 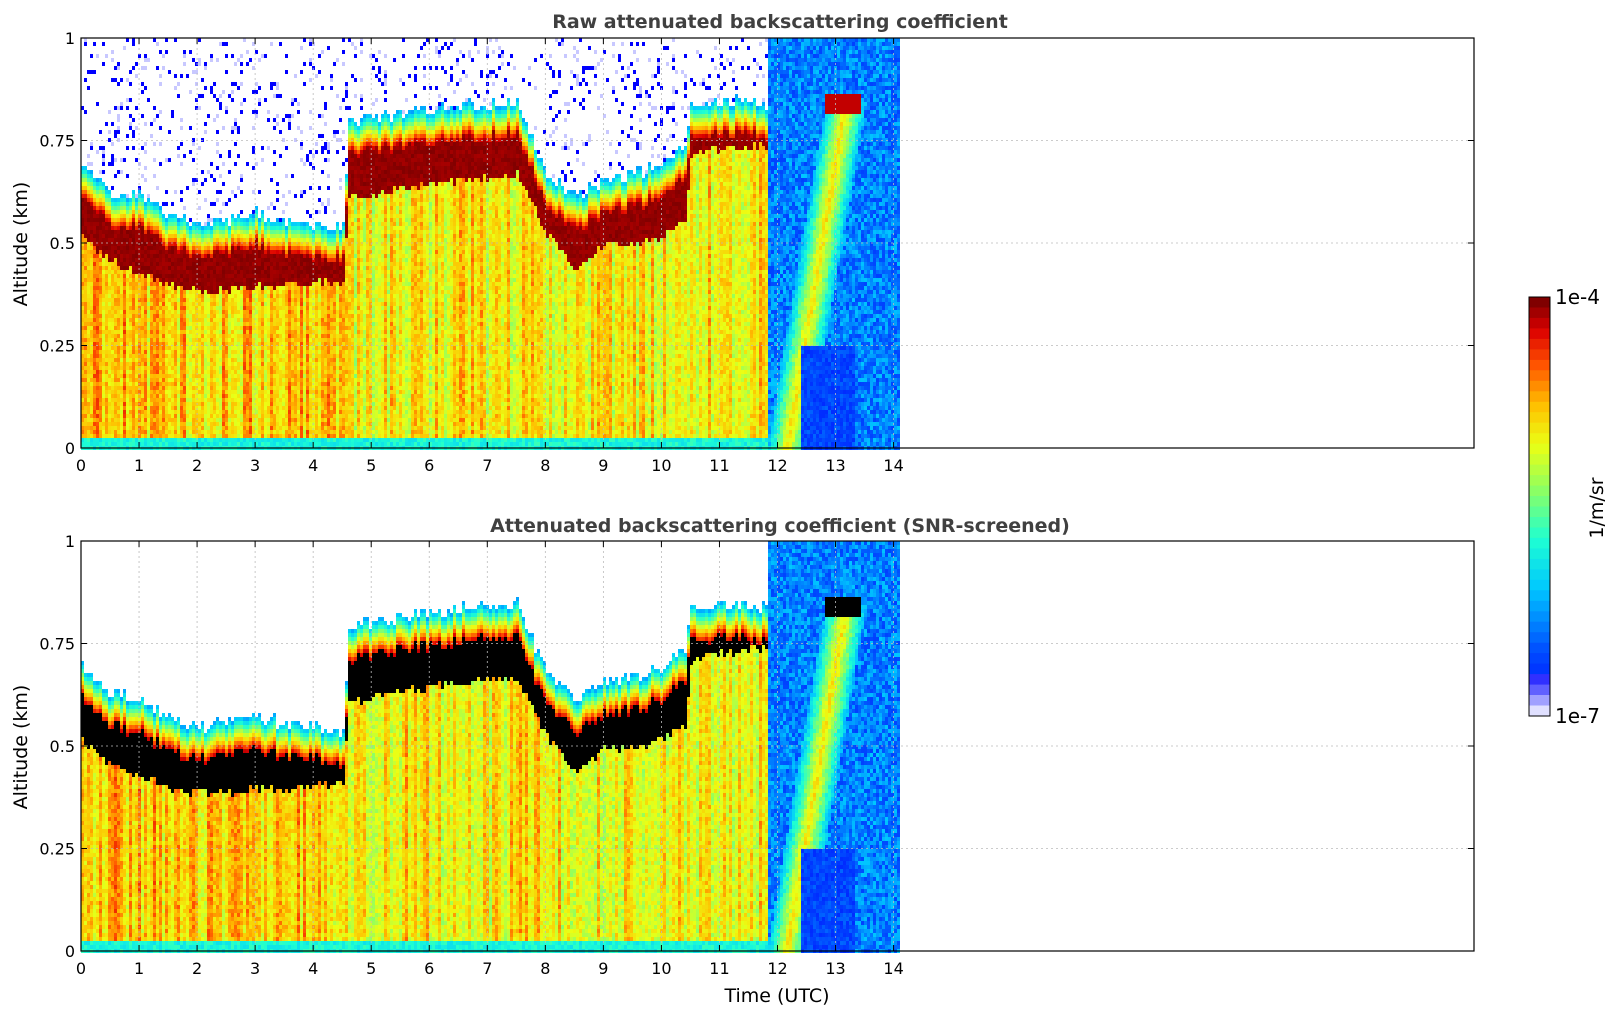 I want to click on colorbar: 1e-4 1e-7 1/m/sr, so click(x=1568, y=506).